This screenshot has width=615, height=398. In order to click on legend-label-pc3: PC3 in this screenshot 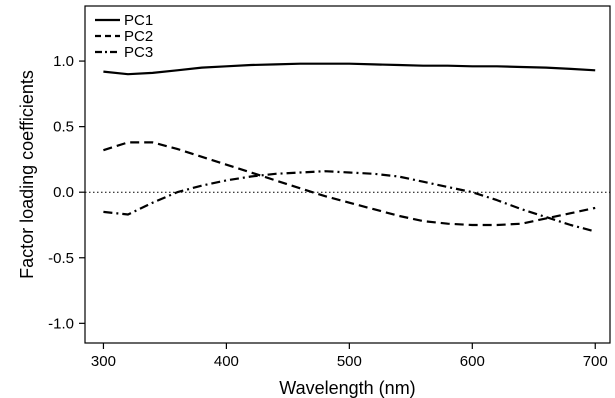, I will do `click(138, 52)`.